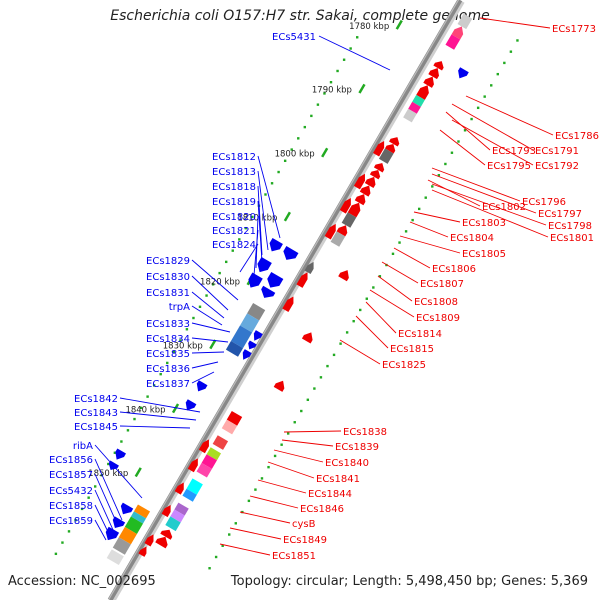 This screenshot has width=600, height=600. I want to click on gene-label-right: ECs1841, so click(338, 479).